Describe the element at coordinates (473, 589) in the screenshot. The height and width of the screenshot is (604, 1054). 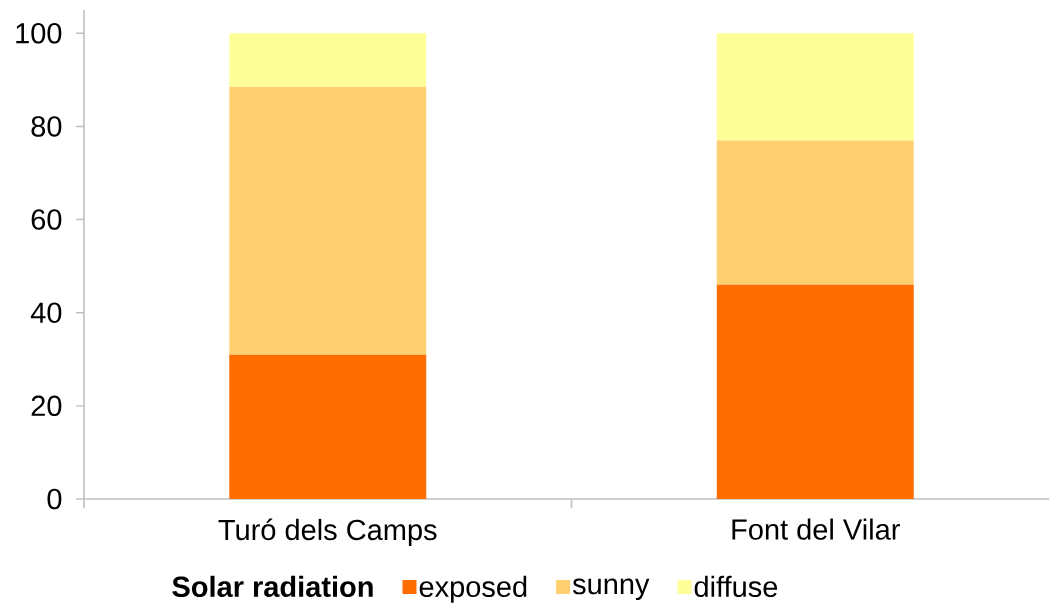
I see `legend-label: exposed` at that location.